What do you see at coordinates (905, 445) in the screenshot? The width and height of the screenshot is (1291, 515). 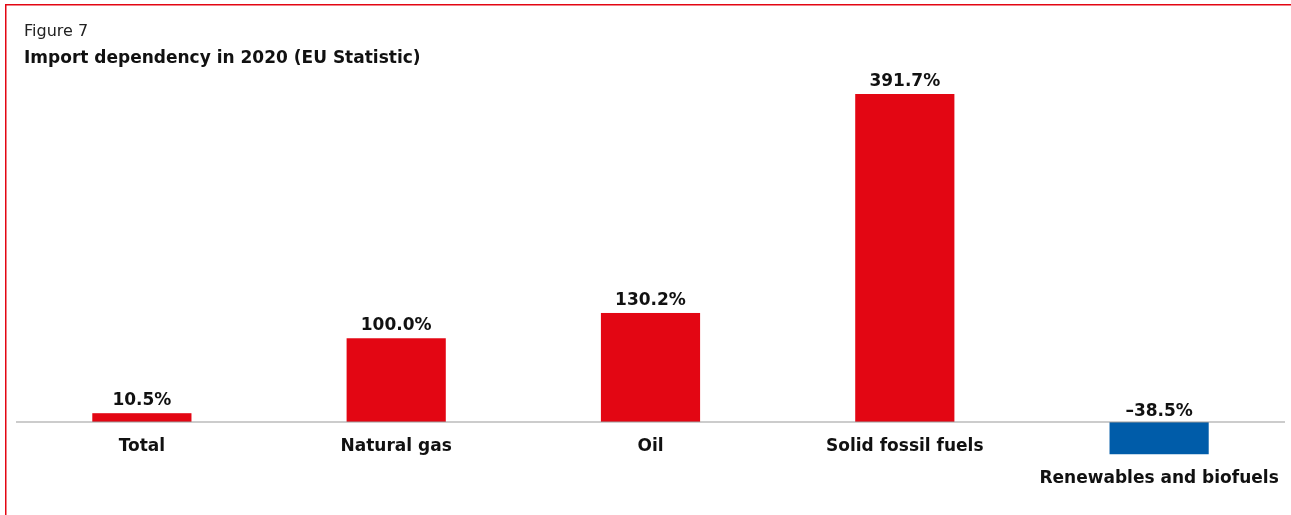 I see `x-tick-label: Solid fossil fuels` at bounding box center [905, 445].